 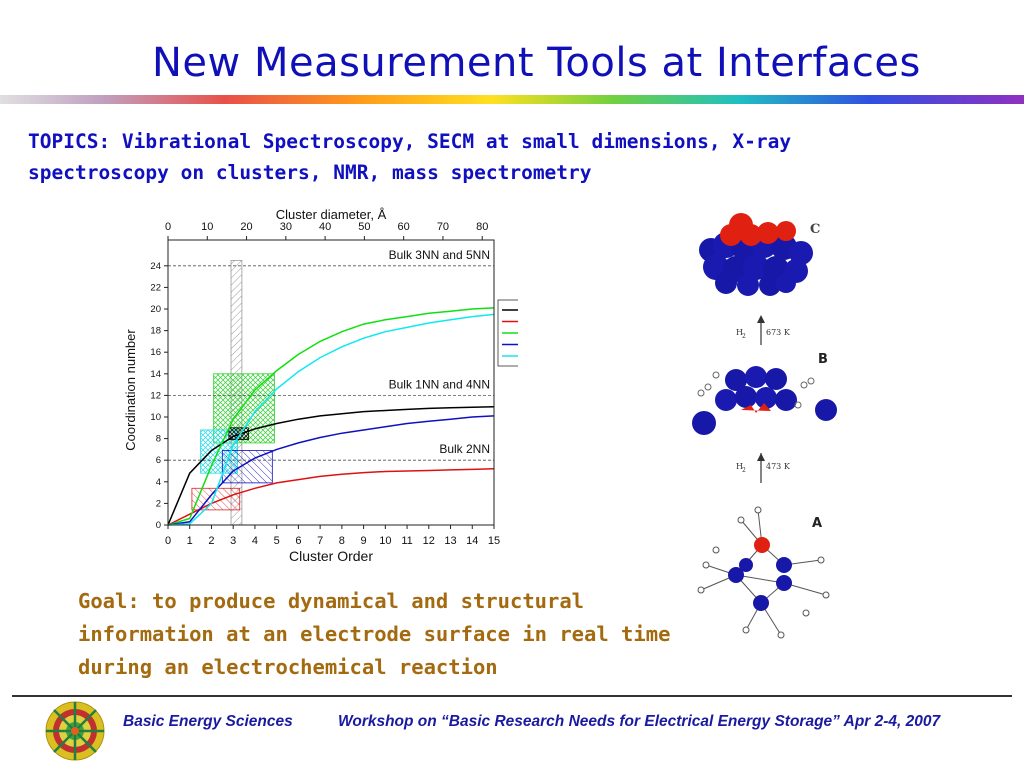 What do you see at coordinates (536, 63) in the screenshot?
I see `slide-title: New Measurement Tools at Interfaces` at bounding box center [536, 63].